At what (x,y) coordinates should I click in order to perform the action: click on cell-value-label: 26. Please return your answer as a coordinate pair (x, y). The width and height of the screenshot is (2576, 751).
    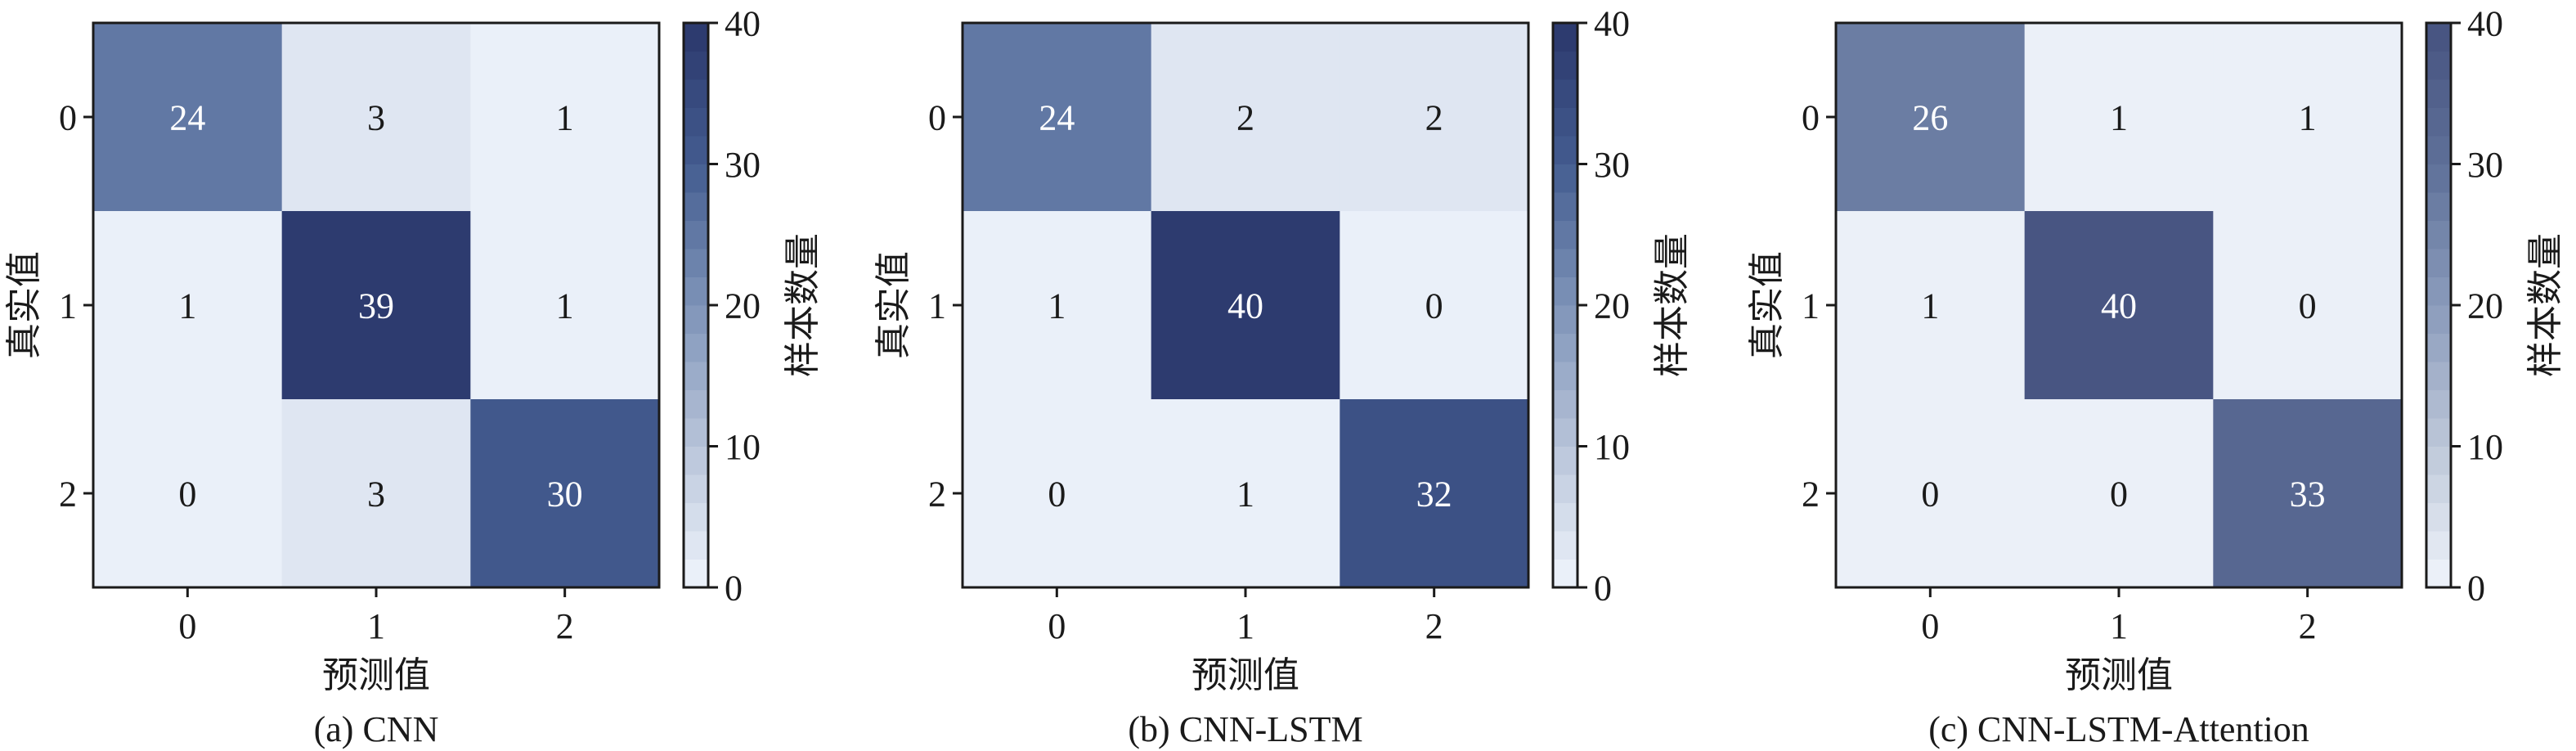
    Looking at the image, I should click on (1930, 117).